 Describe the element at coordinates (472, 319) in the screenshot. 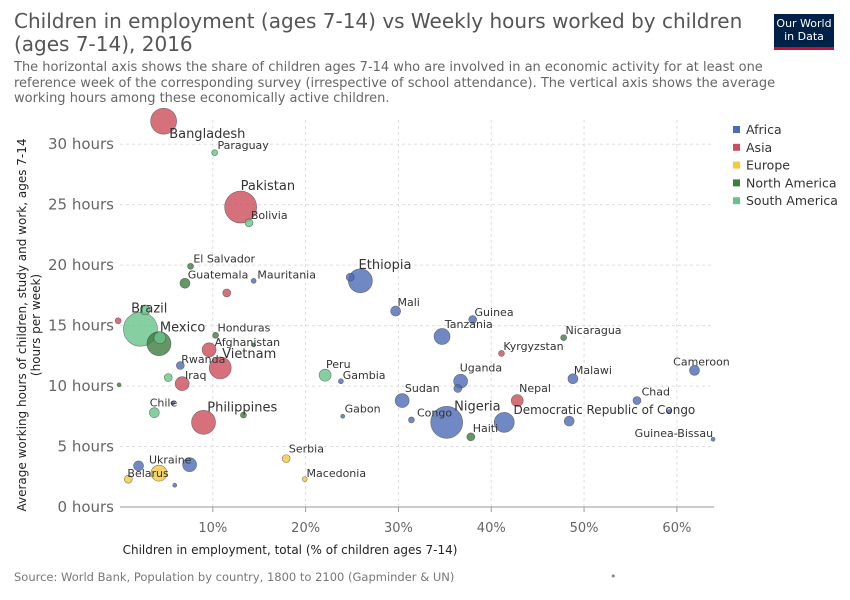

I see `point-guinea` at that location.